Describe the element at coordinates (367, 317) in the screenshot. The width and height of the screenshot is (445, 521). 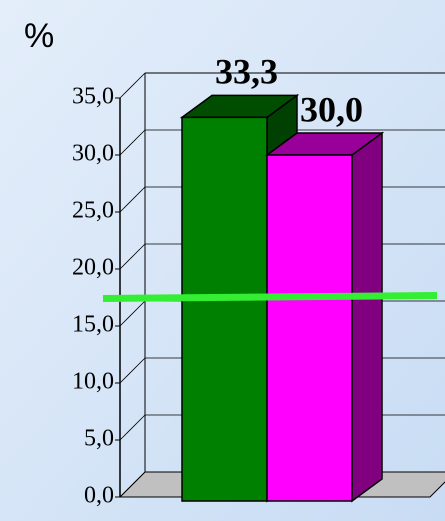
I see `bar-side` at that location.